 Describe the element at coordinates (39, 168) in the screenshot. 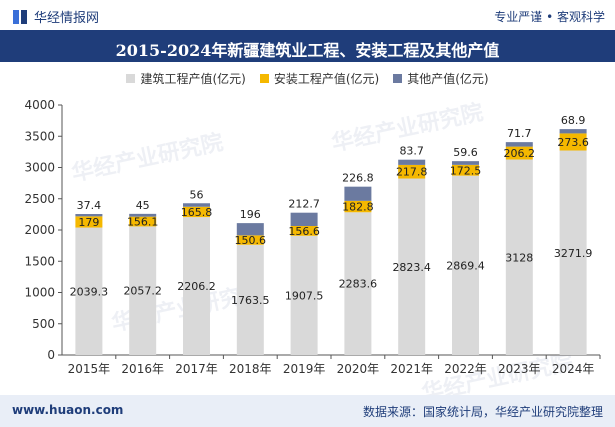

I see `y-tick-label: 3000` at that location.